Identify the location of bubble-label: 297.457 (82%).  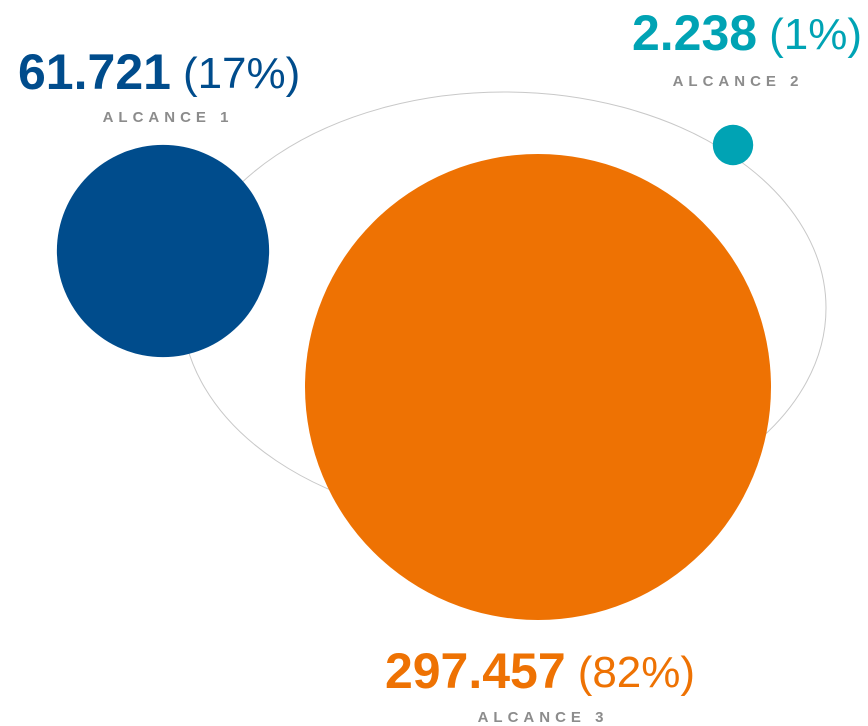
(540, 671).